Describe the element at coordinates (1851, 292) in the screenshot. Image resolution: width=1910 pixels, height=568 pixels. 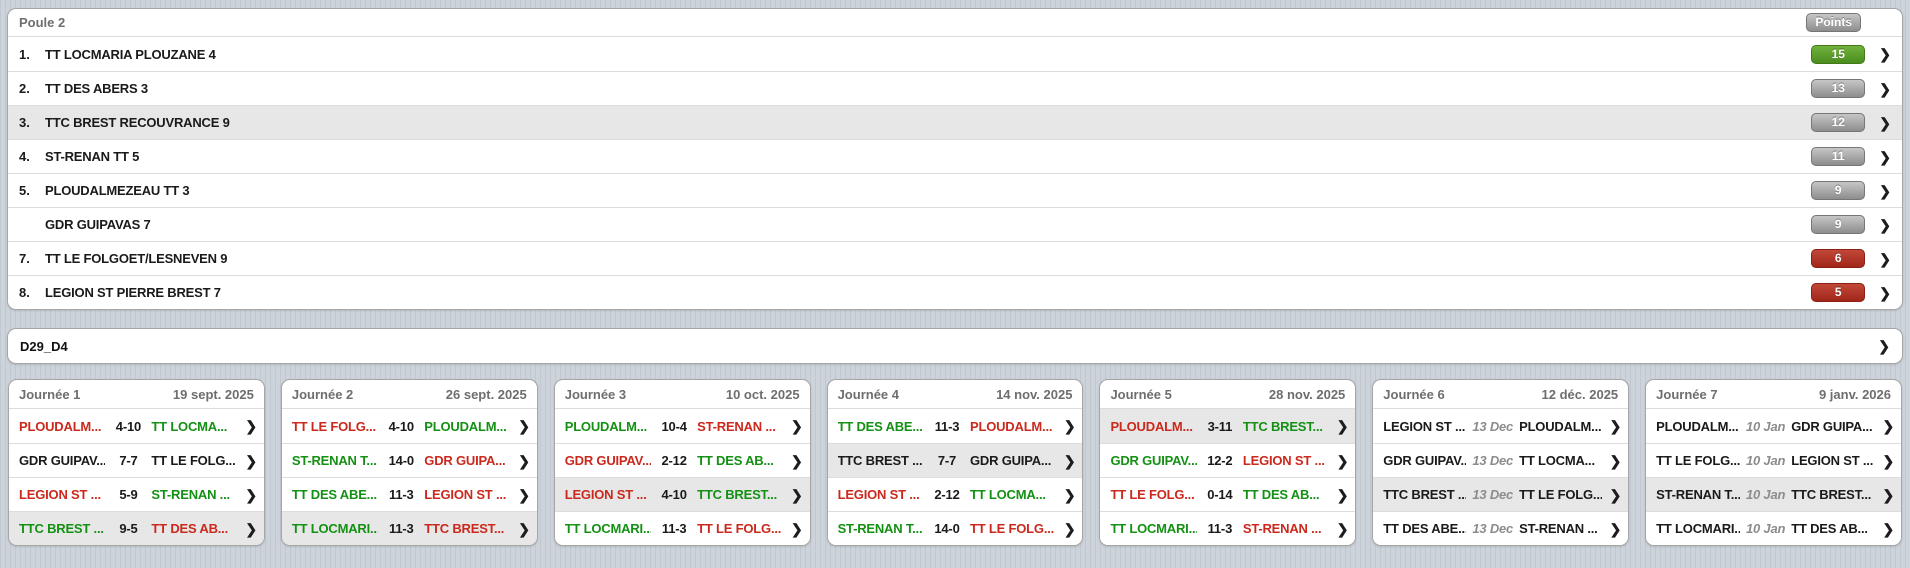
I see `row-right-group: 5 ❯` at that location.